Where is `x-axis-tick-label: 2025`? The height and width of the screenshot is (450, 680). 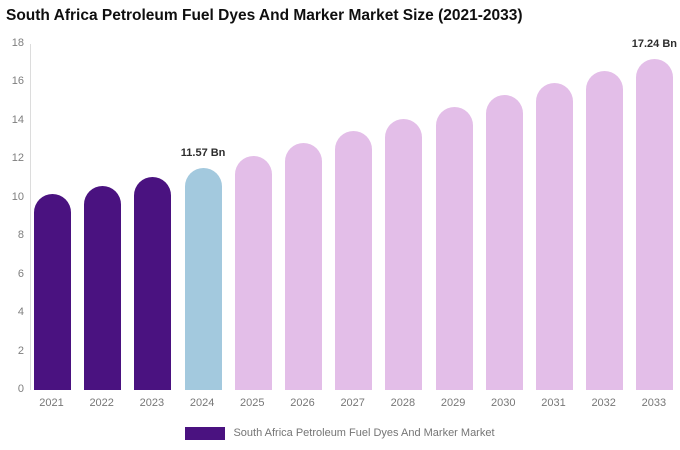
x-axis-tick-label: 2025 is located at coordinates (252, 403).